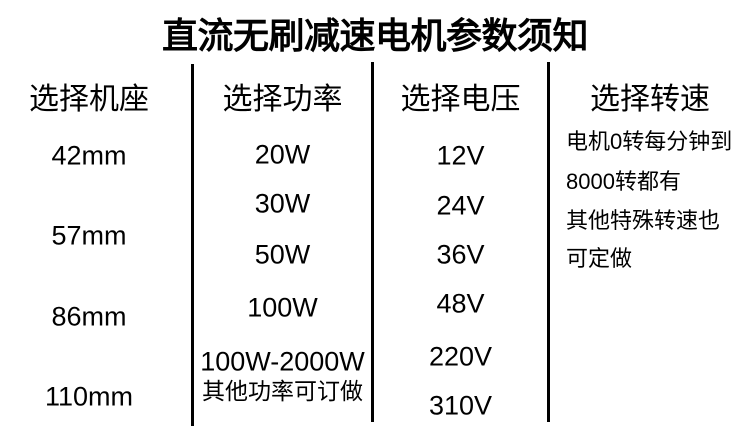 The height and width of the screenshot is (428, 750). I want to click on power-option: 50W, so click(282, 254).